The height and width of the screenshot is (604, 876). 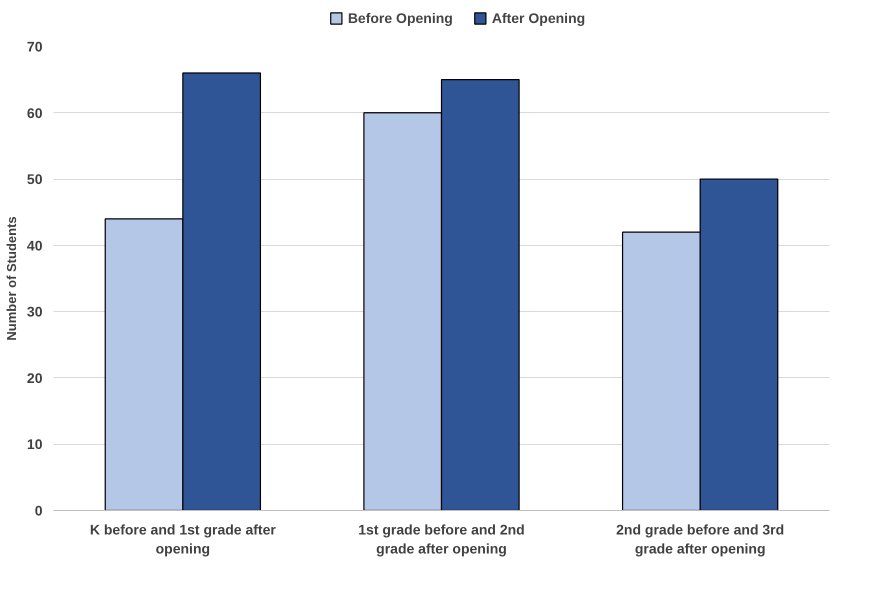 What do you see at coordinates (34, 378) in the screenshot?
I see `y-tick-label: 20` at bounding box center [34, 378].